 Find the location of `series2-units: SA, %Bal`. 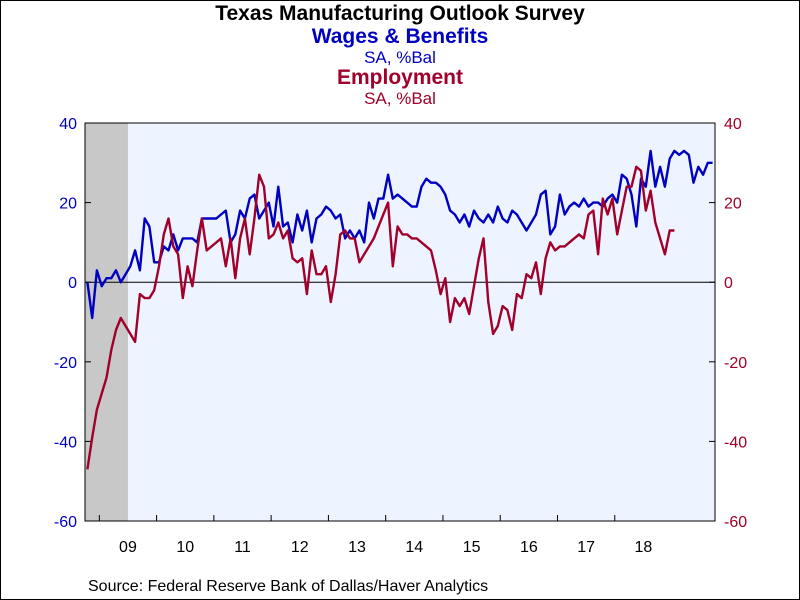

series2-units: SA, %Bal is located at coordinates (400, 98).